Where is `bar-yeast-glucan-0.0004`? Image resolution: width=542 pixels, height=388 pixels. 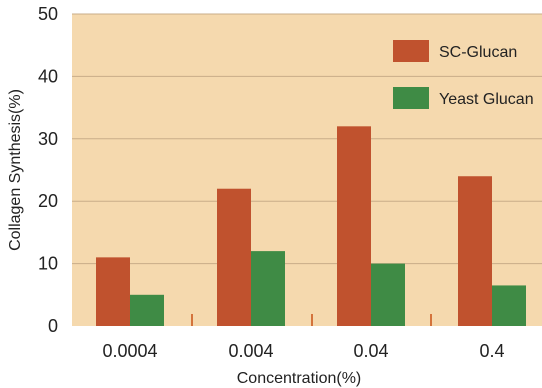
bar-yeast-glucan-0.0004 is located at coordinates (147, 310).